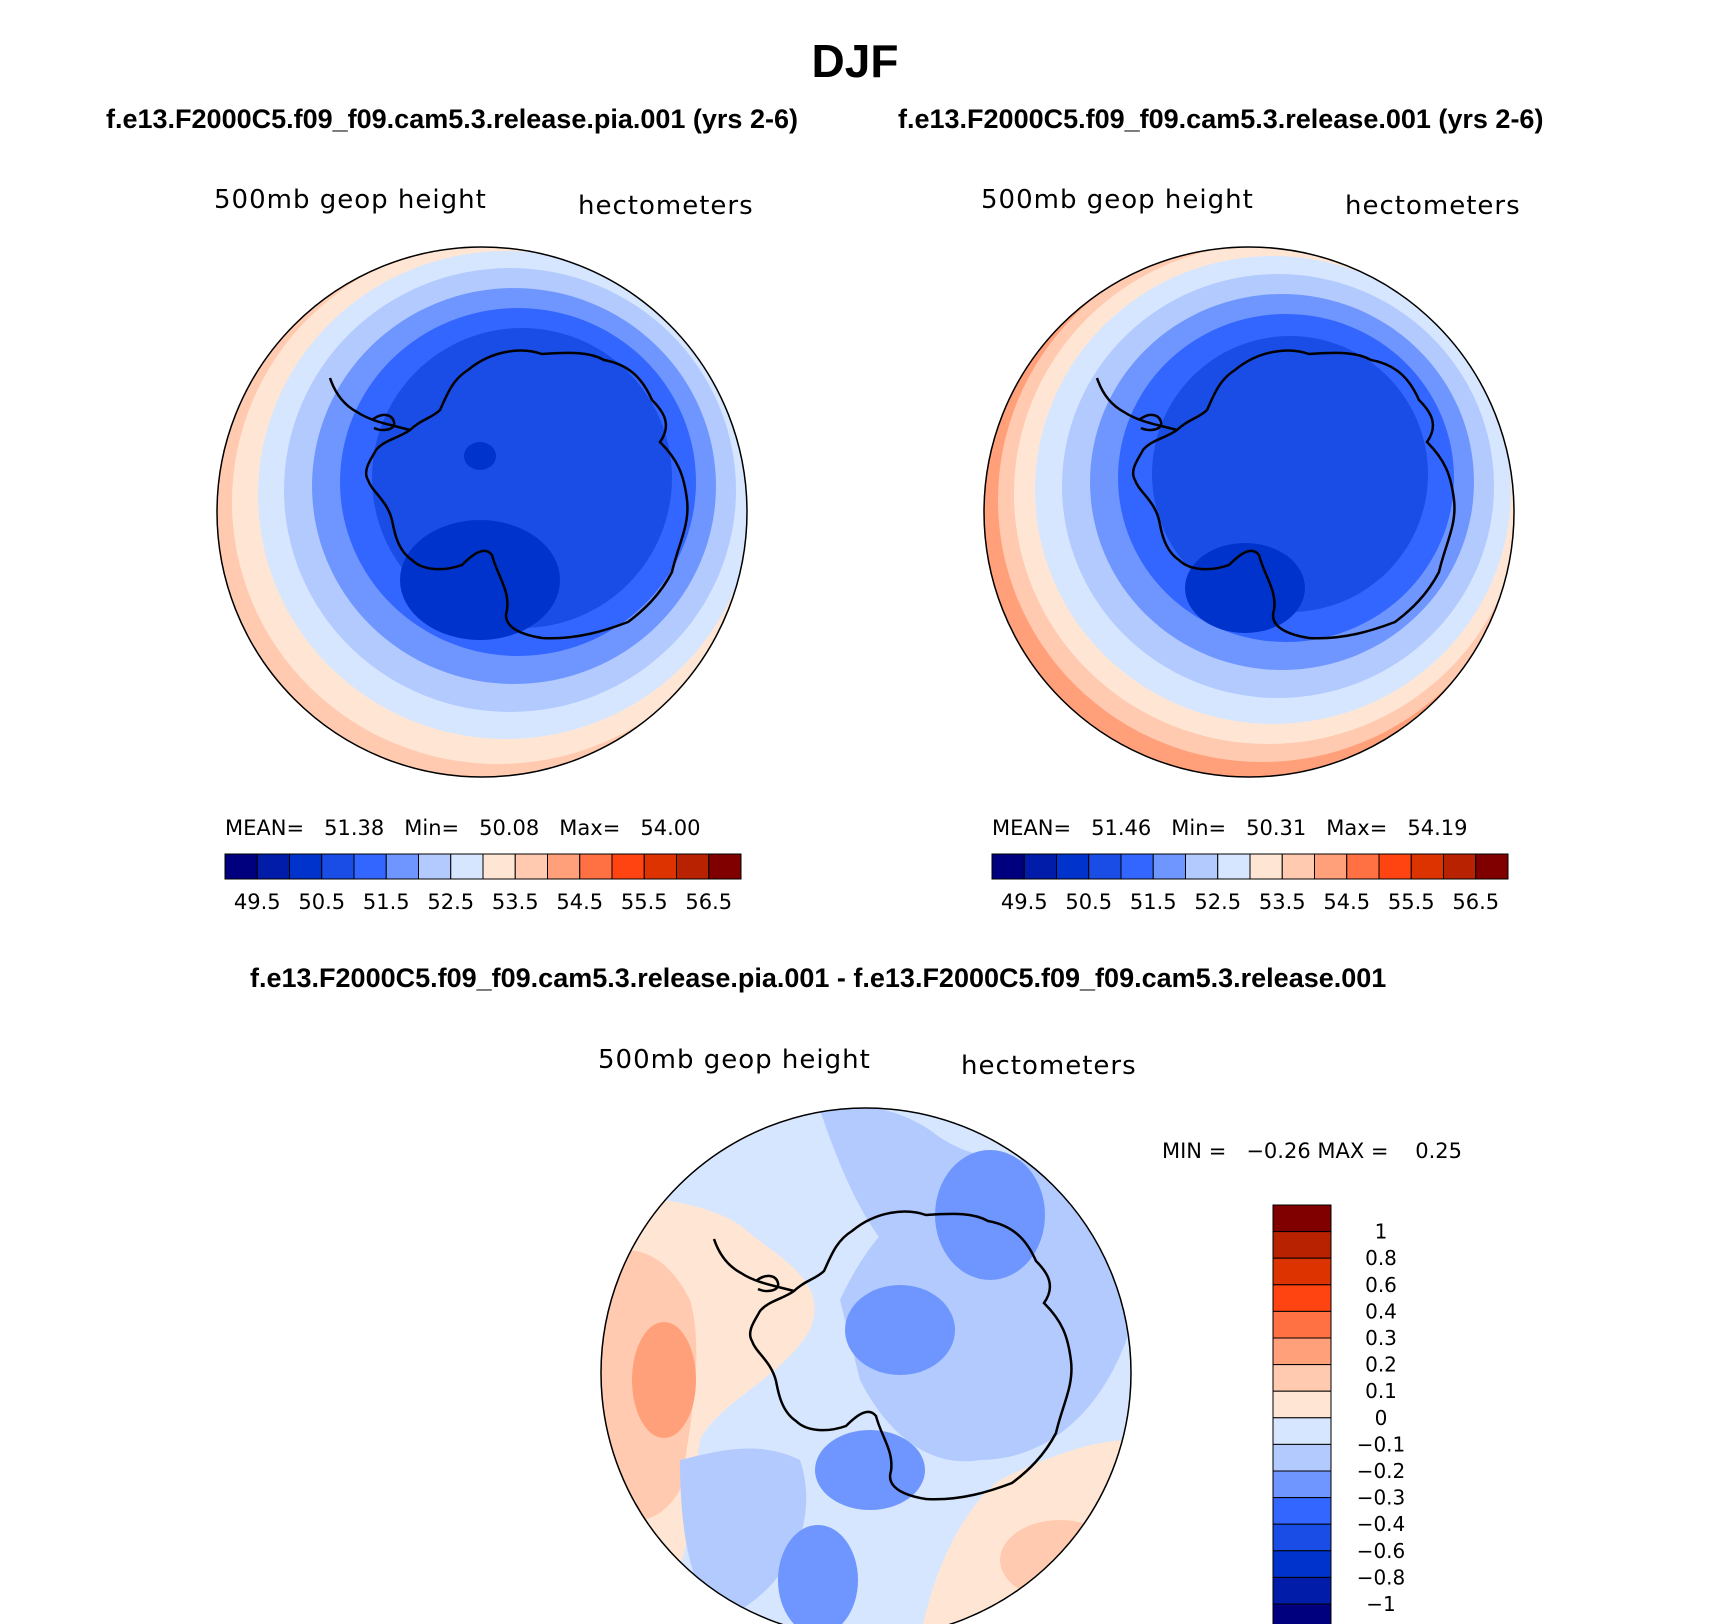  What do you see at coordinates (1276, 828) in the screenshot?
I see `min-value: 50.31` at bounding box center [1276, 828].